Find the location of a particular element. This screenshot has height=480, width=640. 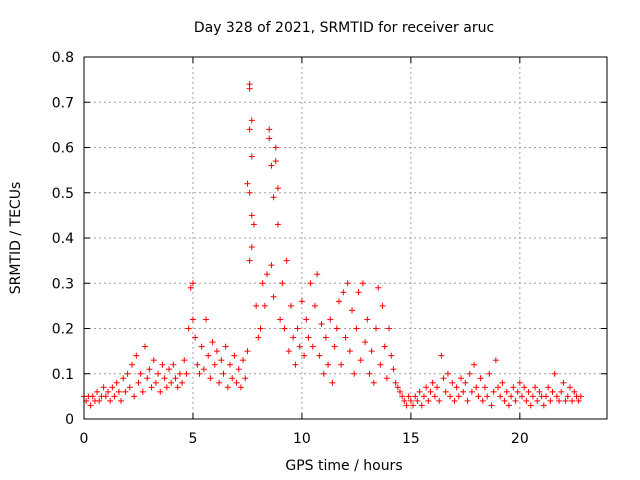

y-tick-label: 0.8 is located at coordinates (63, 58).